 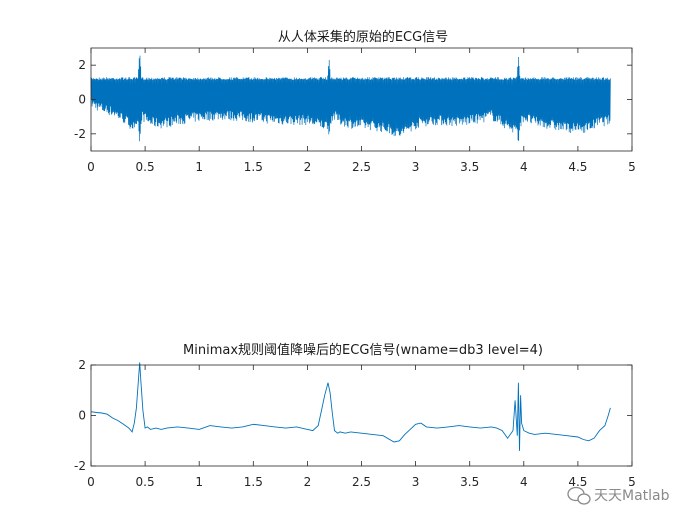 What do you see at coordinates (91, 482) in the screenshot?
I see `denoised-ecg-xtick-label: 0` at bounding box center [91, 482].